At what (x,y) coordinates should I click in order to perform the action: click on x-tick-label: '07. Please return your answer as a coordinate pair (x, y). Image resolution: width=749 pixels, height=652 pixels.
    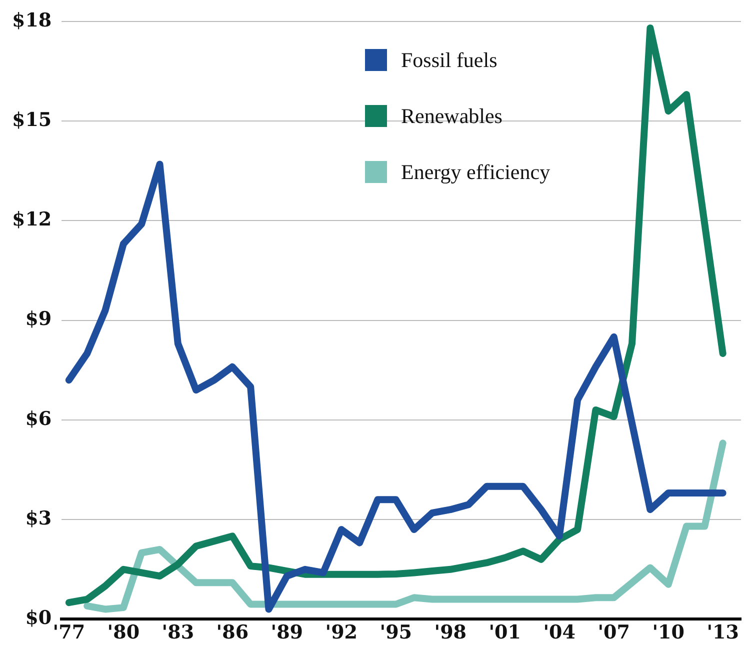
    Looking at the image, I should click on (614, 633).